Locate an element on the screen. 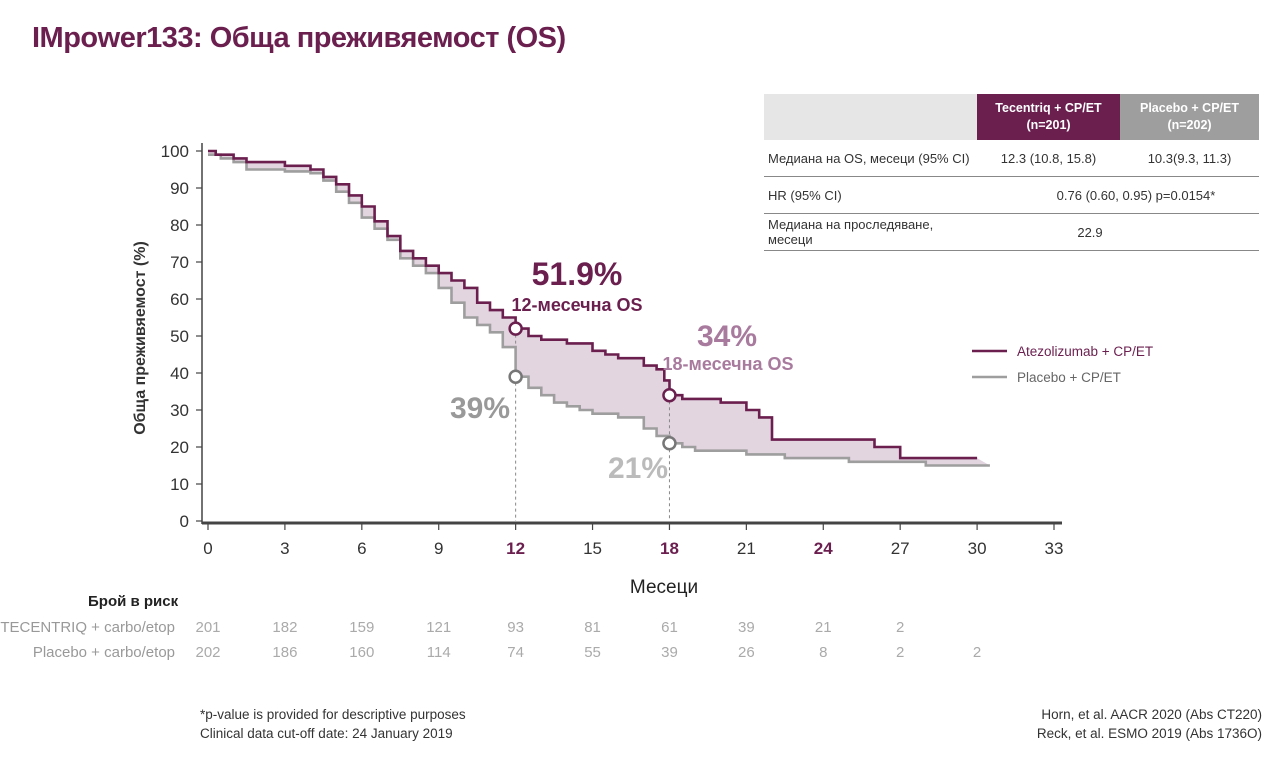  risk-value: 93 is located at coordinates (515, 627).